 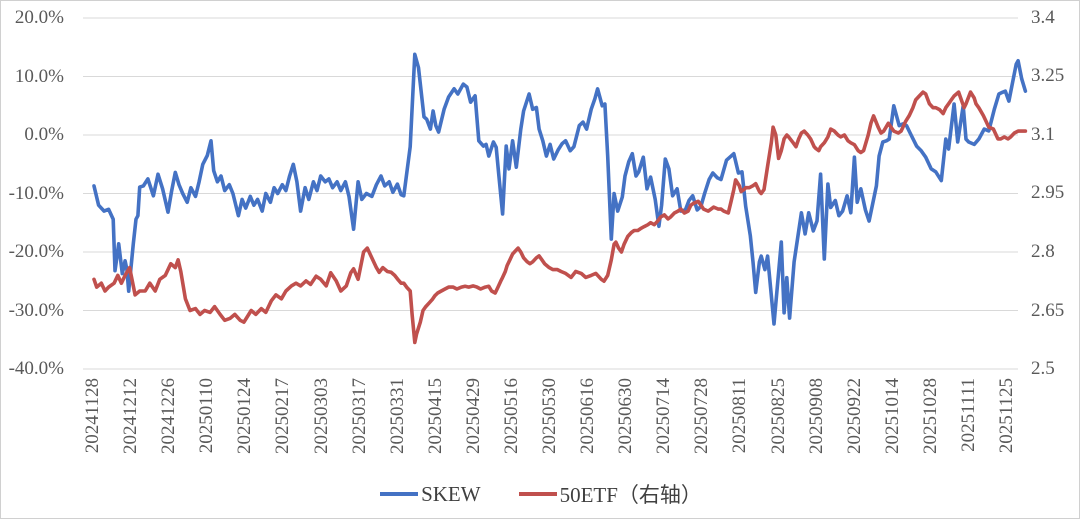 I want to click on left-axis-tick-label: -40.0%, so click(x=36, y=368).